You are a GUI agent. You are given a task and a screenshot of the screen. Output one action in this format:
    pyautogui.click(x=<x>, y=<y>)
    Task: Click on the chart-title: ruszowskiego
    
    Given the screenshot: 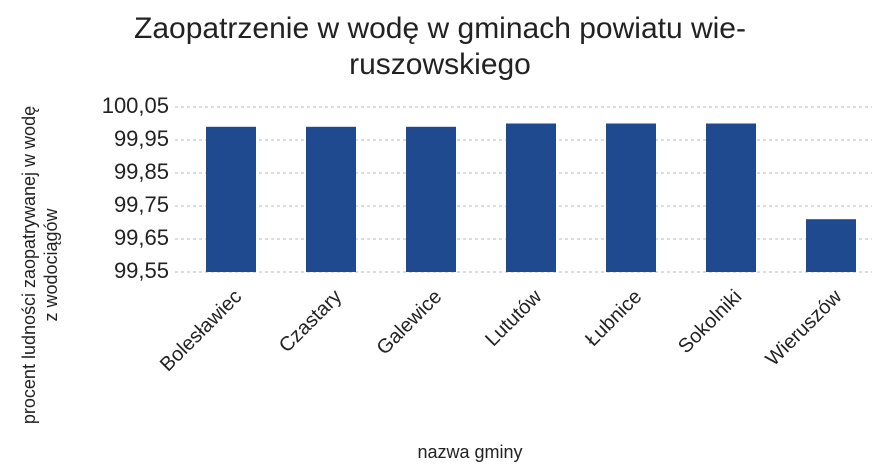 What is the action you would take?
    pyautogui.click(x=440, y=64)
    